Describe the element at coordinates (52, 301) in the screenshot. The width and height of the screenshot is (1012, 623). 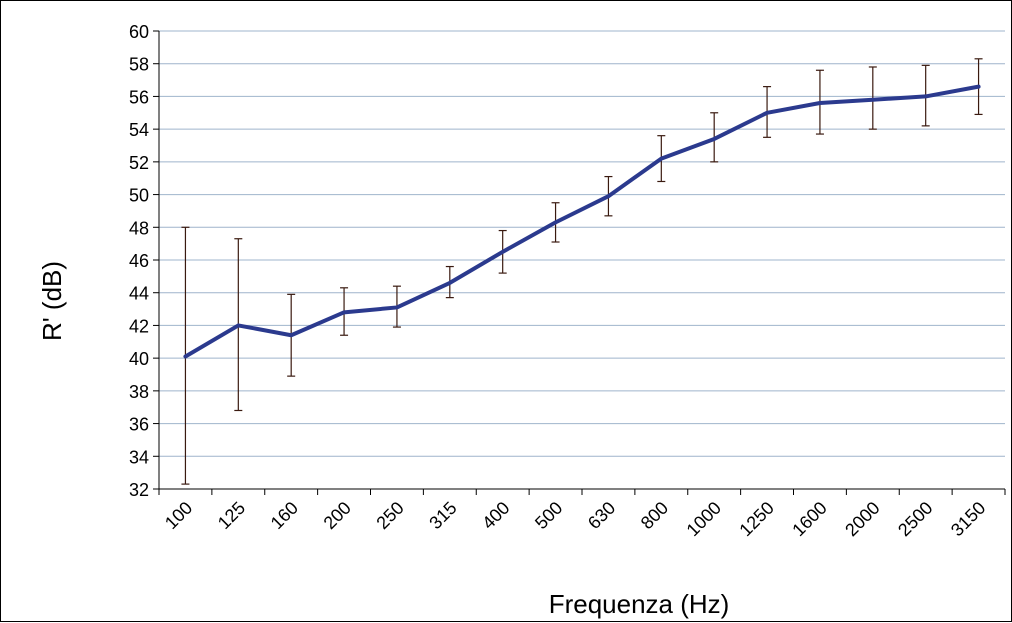
I see `y-axis-title: R' (dB)` at that location.